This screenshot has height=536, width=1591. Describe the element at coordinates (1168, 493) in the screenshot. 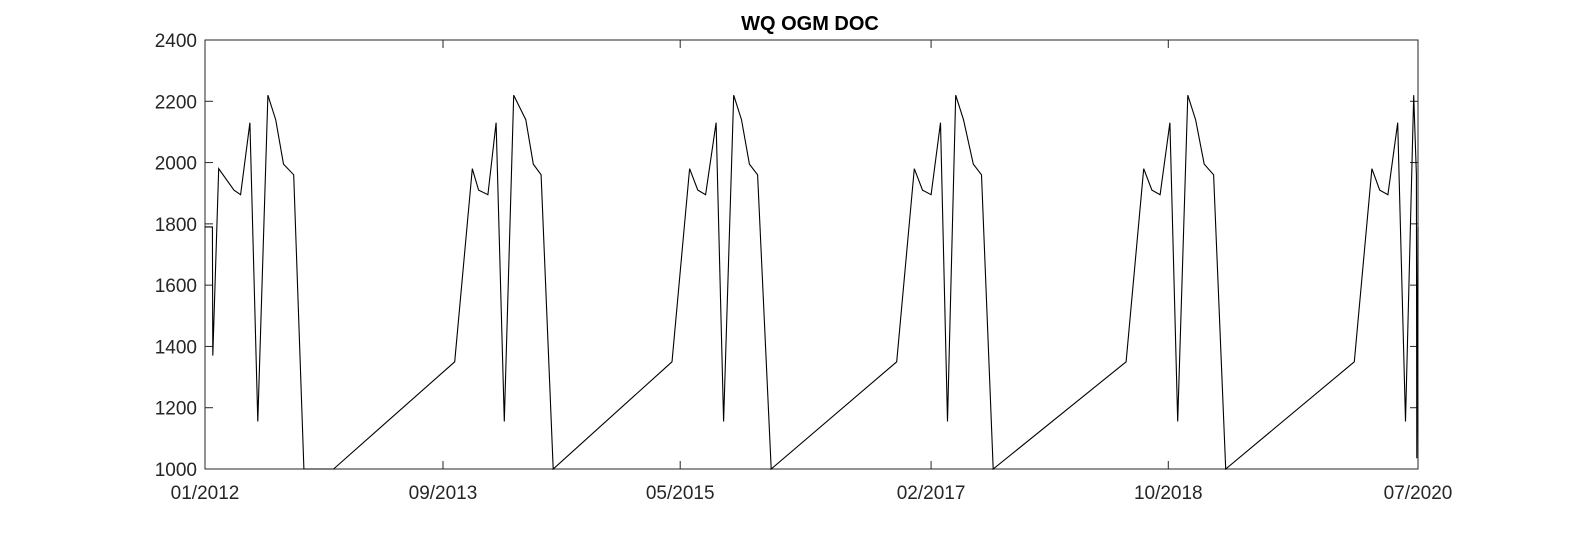

I see `x-tick-label: 10/2018` at that location.